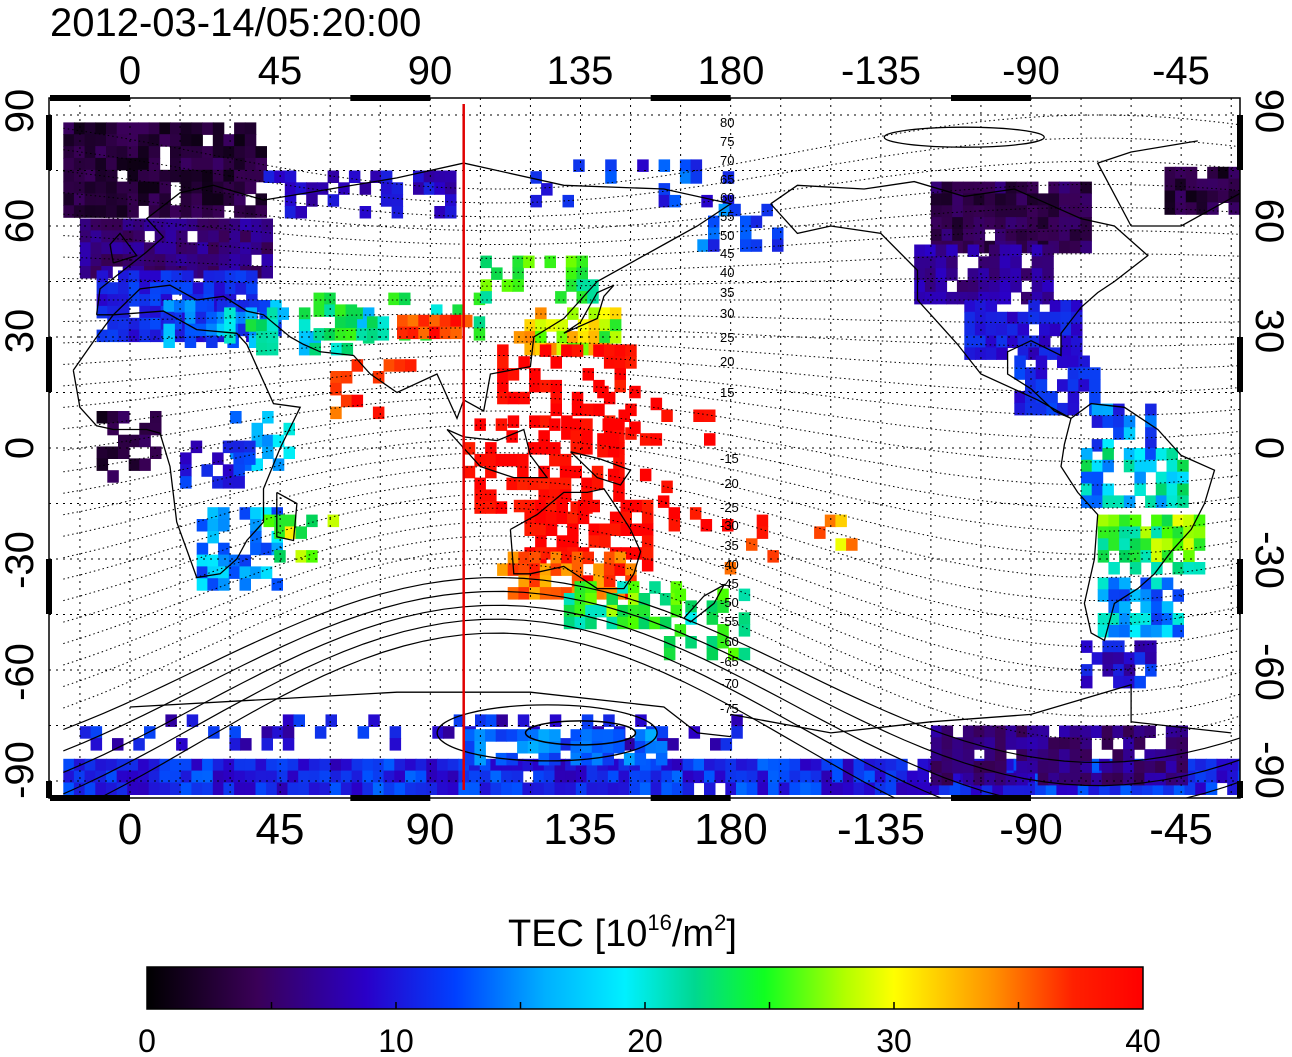 This screenshot has width=1292, height=1057. Describe the element at coordinates (1031, 71) in the screenshot. I see `lon-tick-label-top: -90` at that location.